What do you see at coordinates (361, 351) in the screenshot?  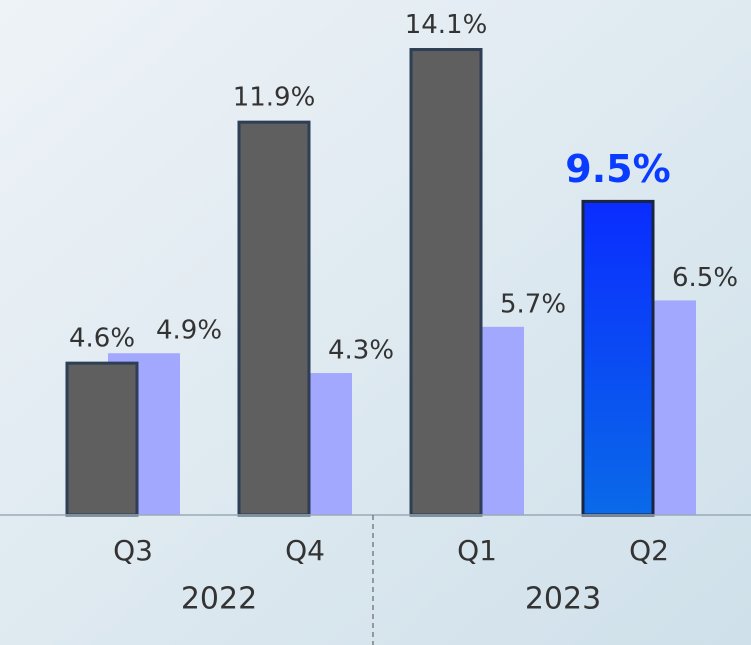 I see `value-label: 4.3%` at bounding box center [361, 351].